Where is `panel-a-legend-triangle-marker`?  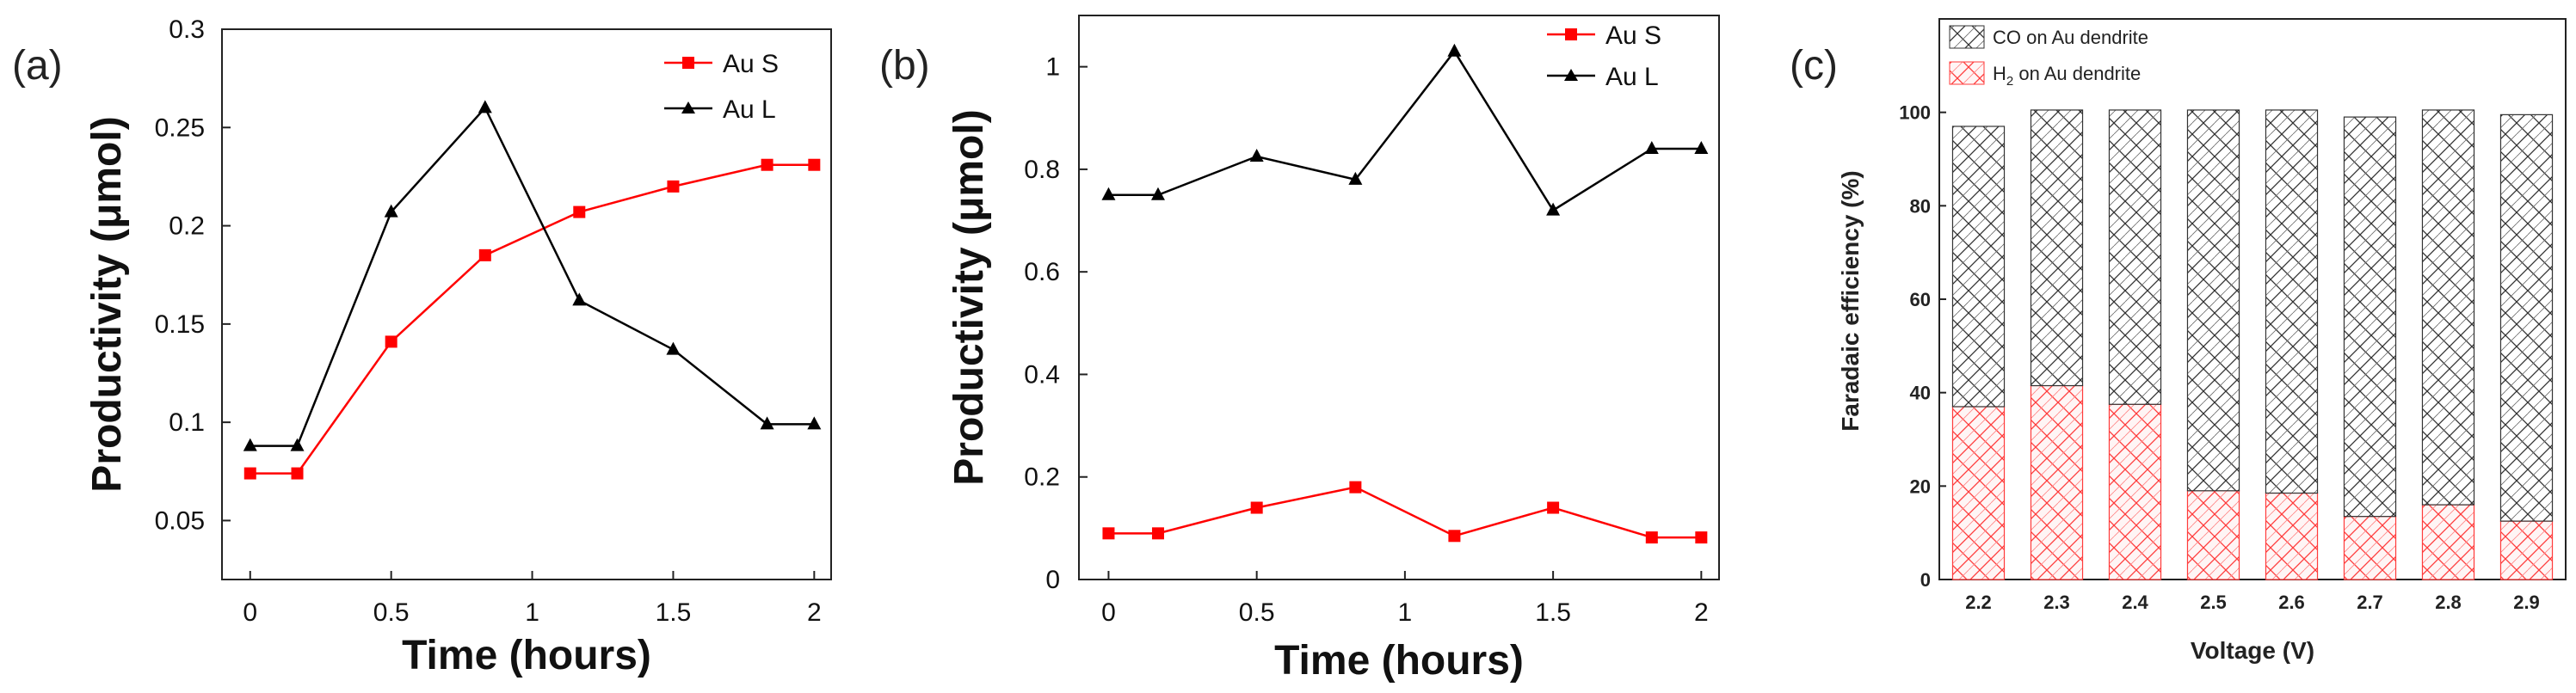 panel-a-legend-triangle-marker is located at coordinates (688, 107).